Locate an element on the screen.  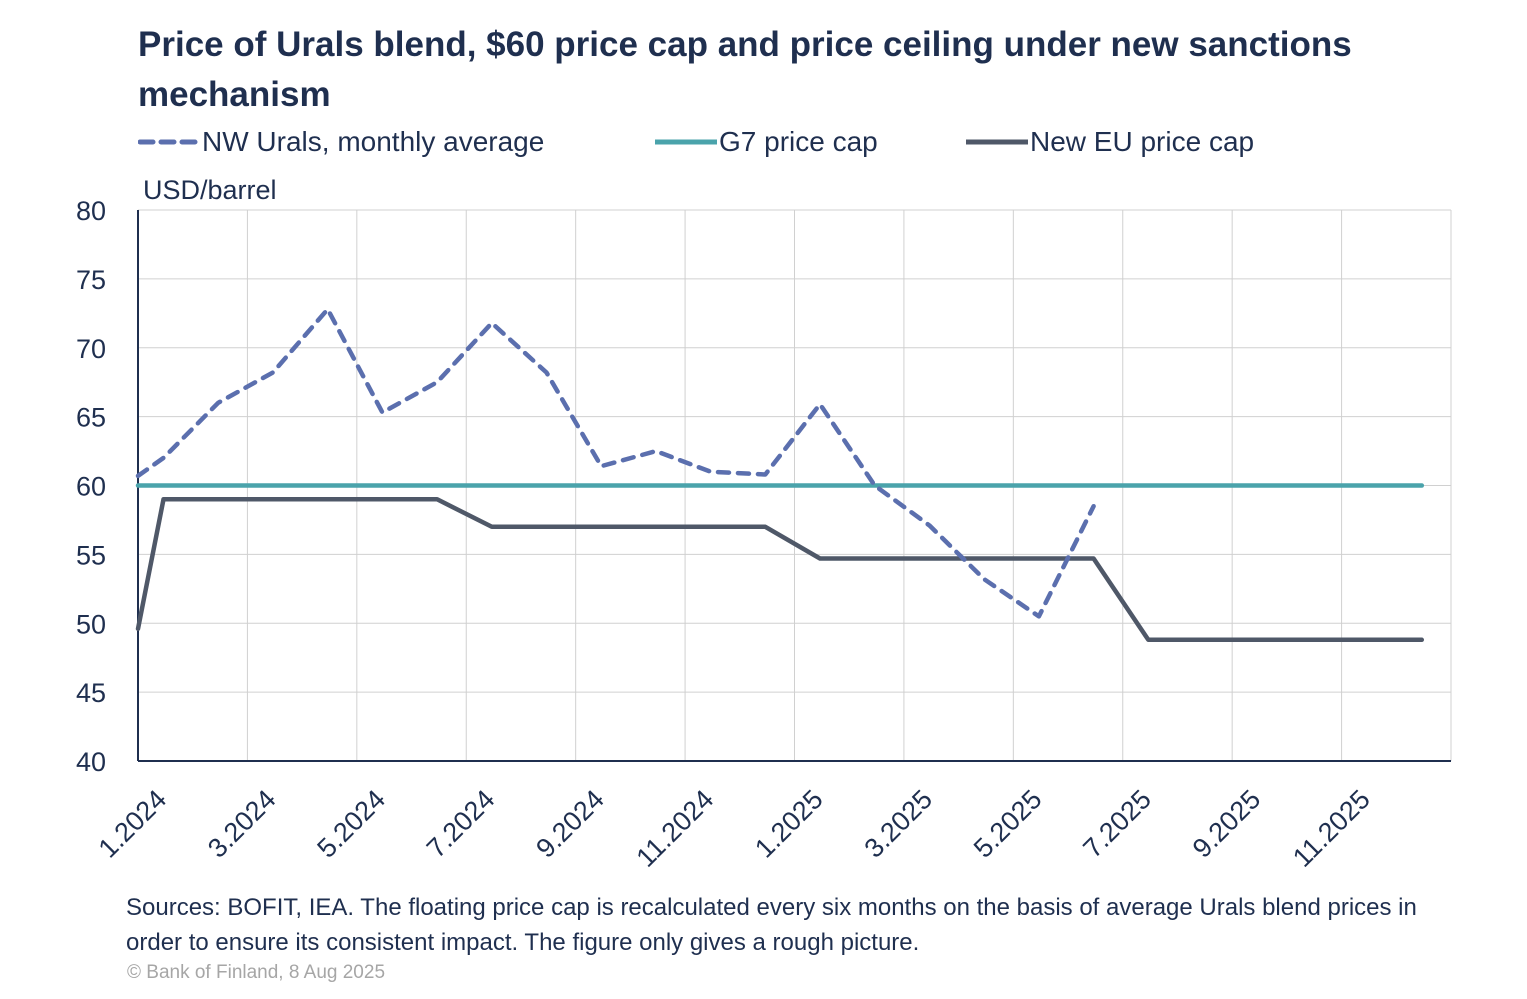
legend-item-nw-urals: NW Urals, monthly average is located at coordinates (341, 142).